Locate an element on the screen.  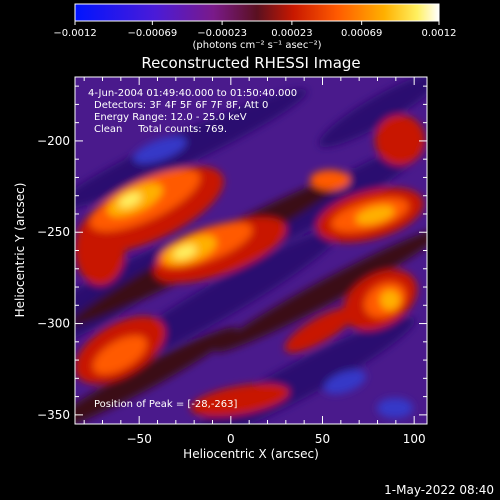
x-tick-label: 100 is located at coordinates (414, 439).